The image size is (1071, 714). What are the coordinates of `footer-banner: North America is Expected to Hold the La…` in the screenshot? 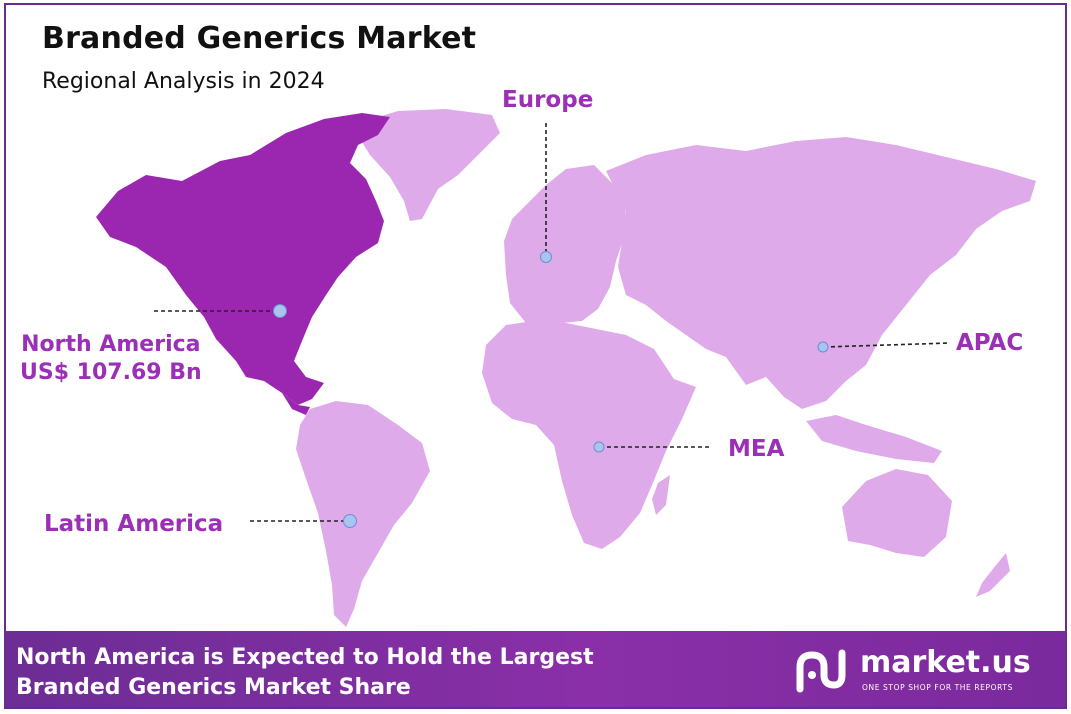 It's located at (535, 669).